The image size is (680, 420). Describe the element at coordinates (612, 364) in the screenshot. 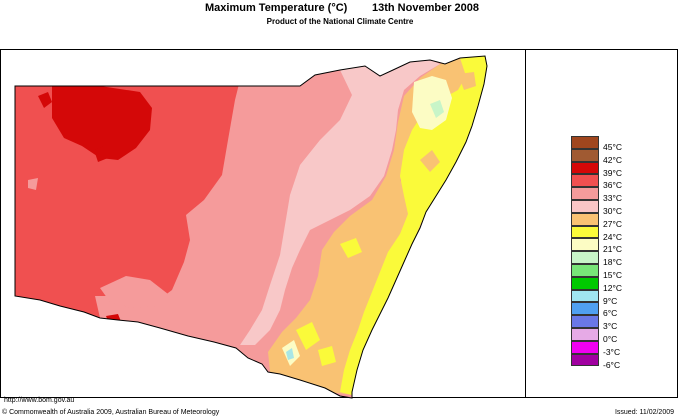

I see `legend-label: -6°C` at that location.